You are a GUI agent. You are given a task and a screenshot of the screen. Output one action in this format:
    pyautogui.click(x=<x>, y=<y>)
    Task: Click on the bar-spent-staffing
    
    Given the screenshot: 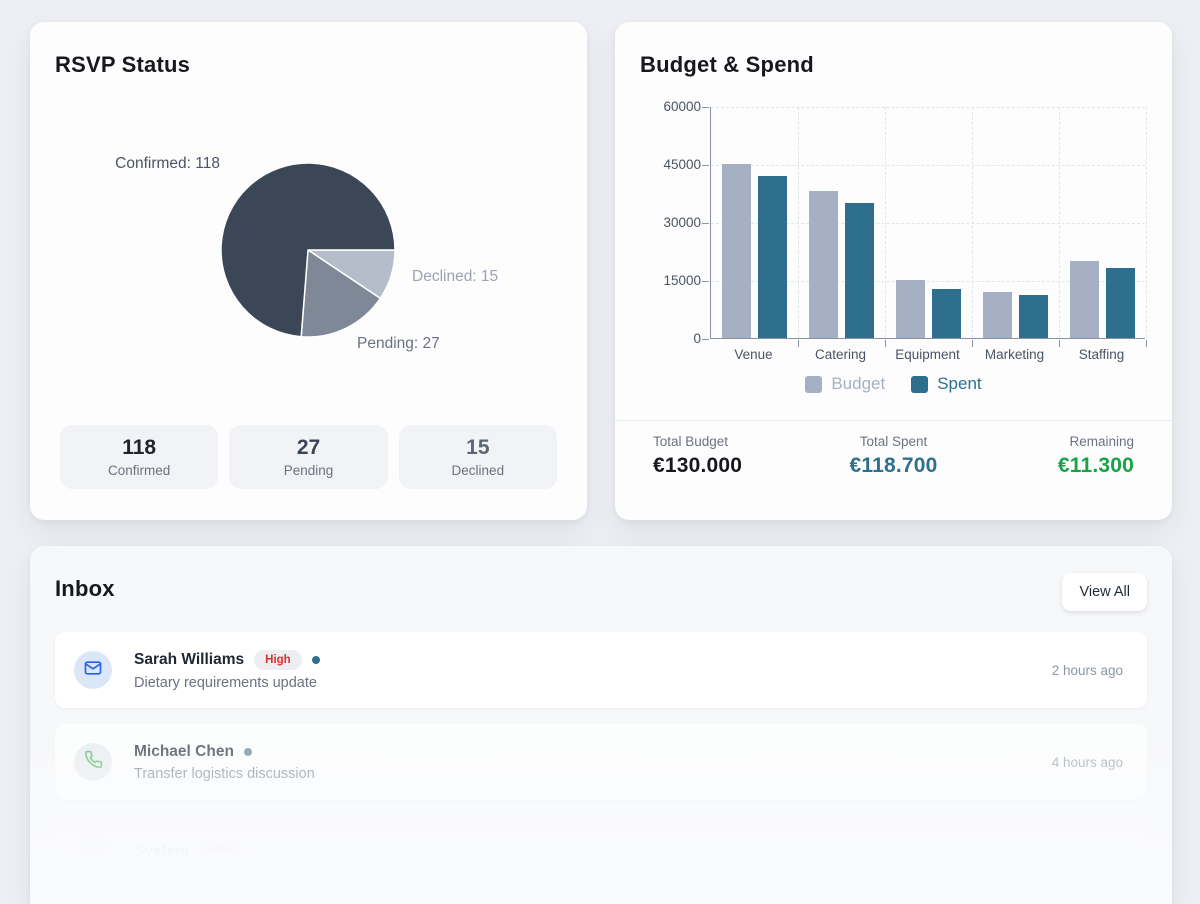 What is the action you would take?
    pyautogui.click(x=1120, y=303)
    